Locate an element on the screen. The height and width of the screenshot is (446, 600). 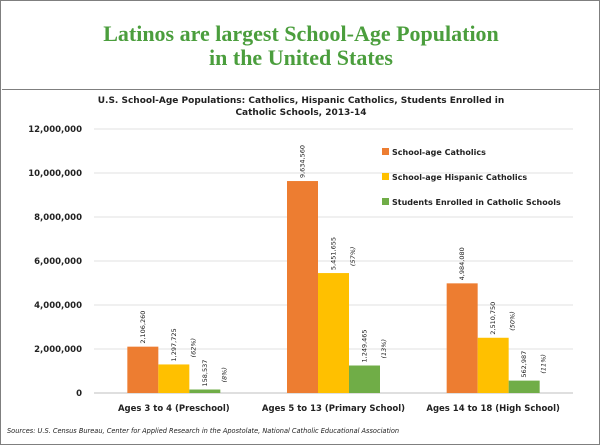
percent-label: (62%) is located at coordinates (193, 348).